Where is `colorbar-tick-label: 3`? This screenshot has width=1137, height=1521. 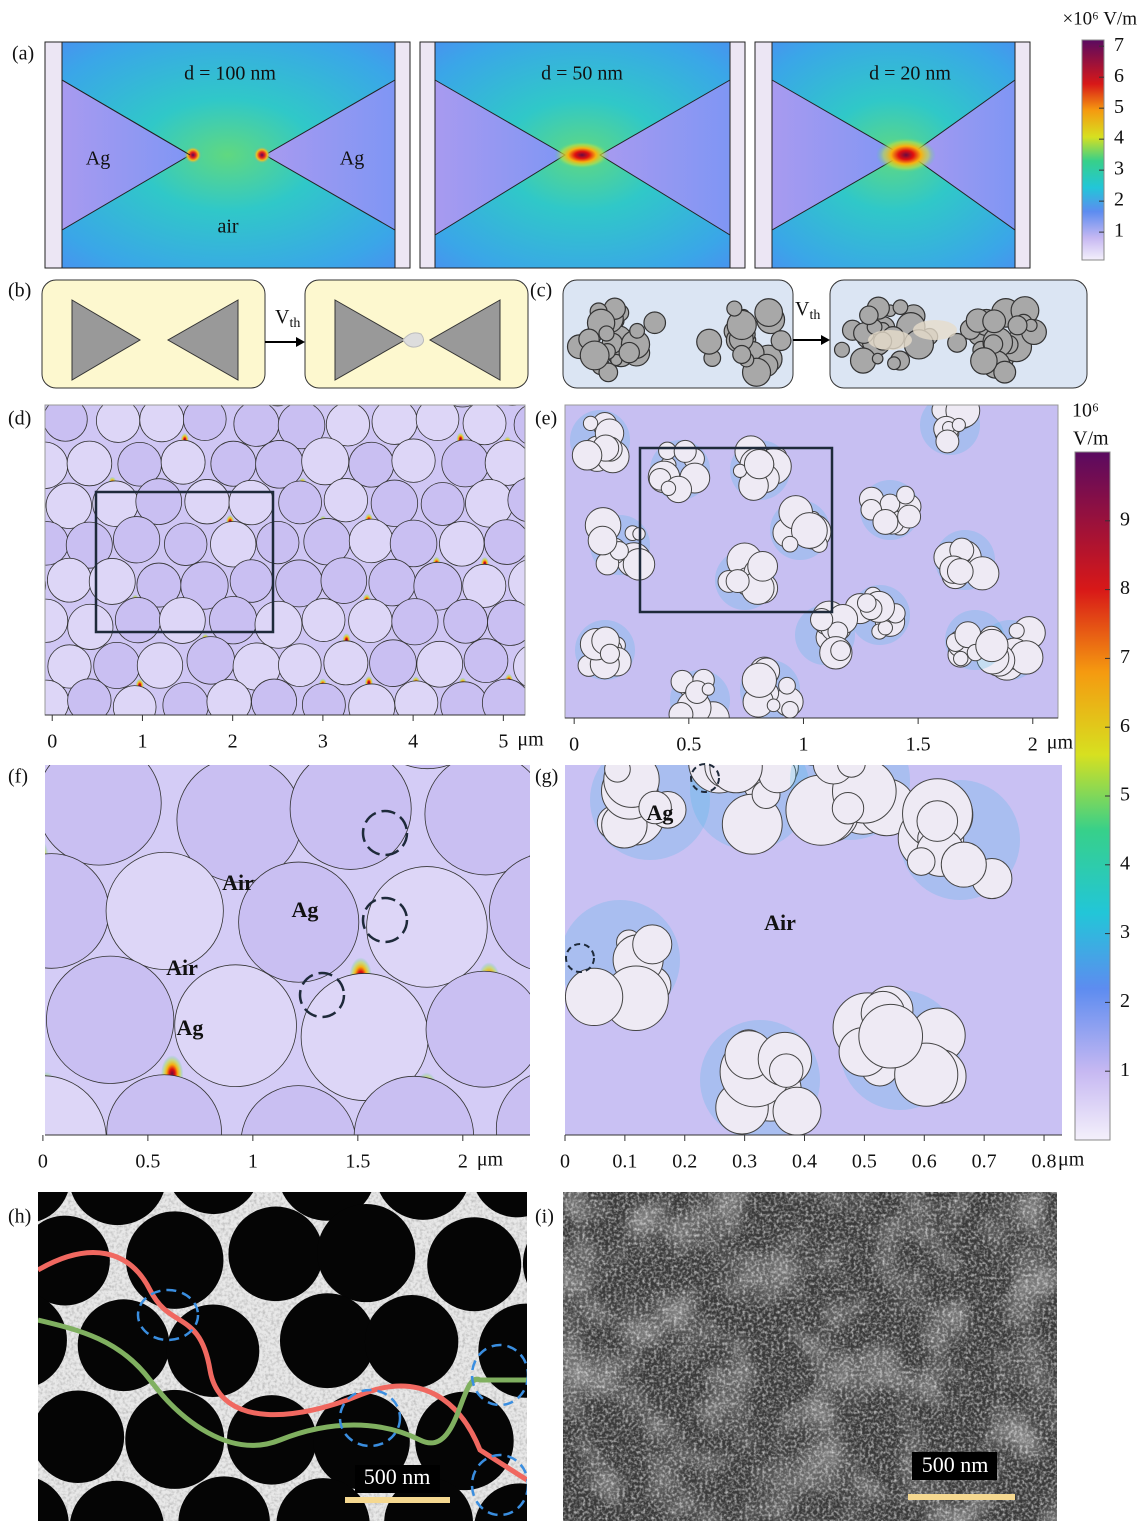 colorbar-tick-label: 3 is located at coordinates (1125, 932).